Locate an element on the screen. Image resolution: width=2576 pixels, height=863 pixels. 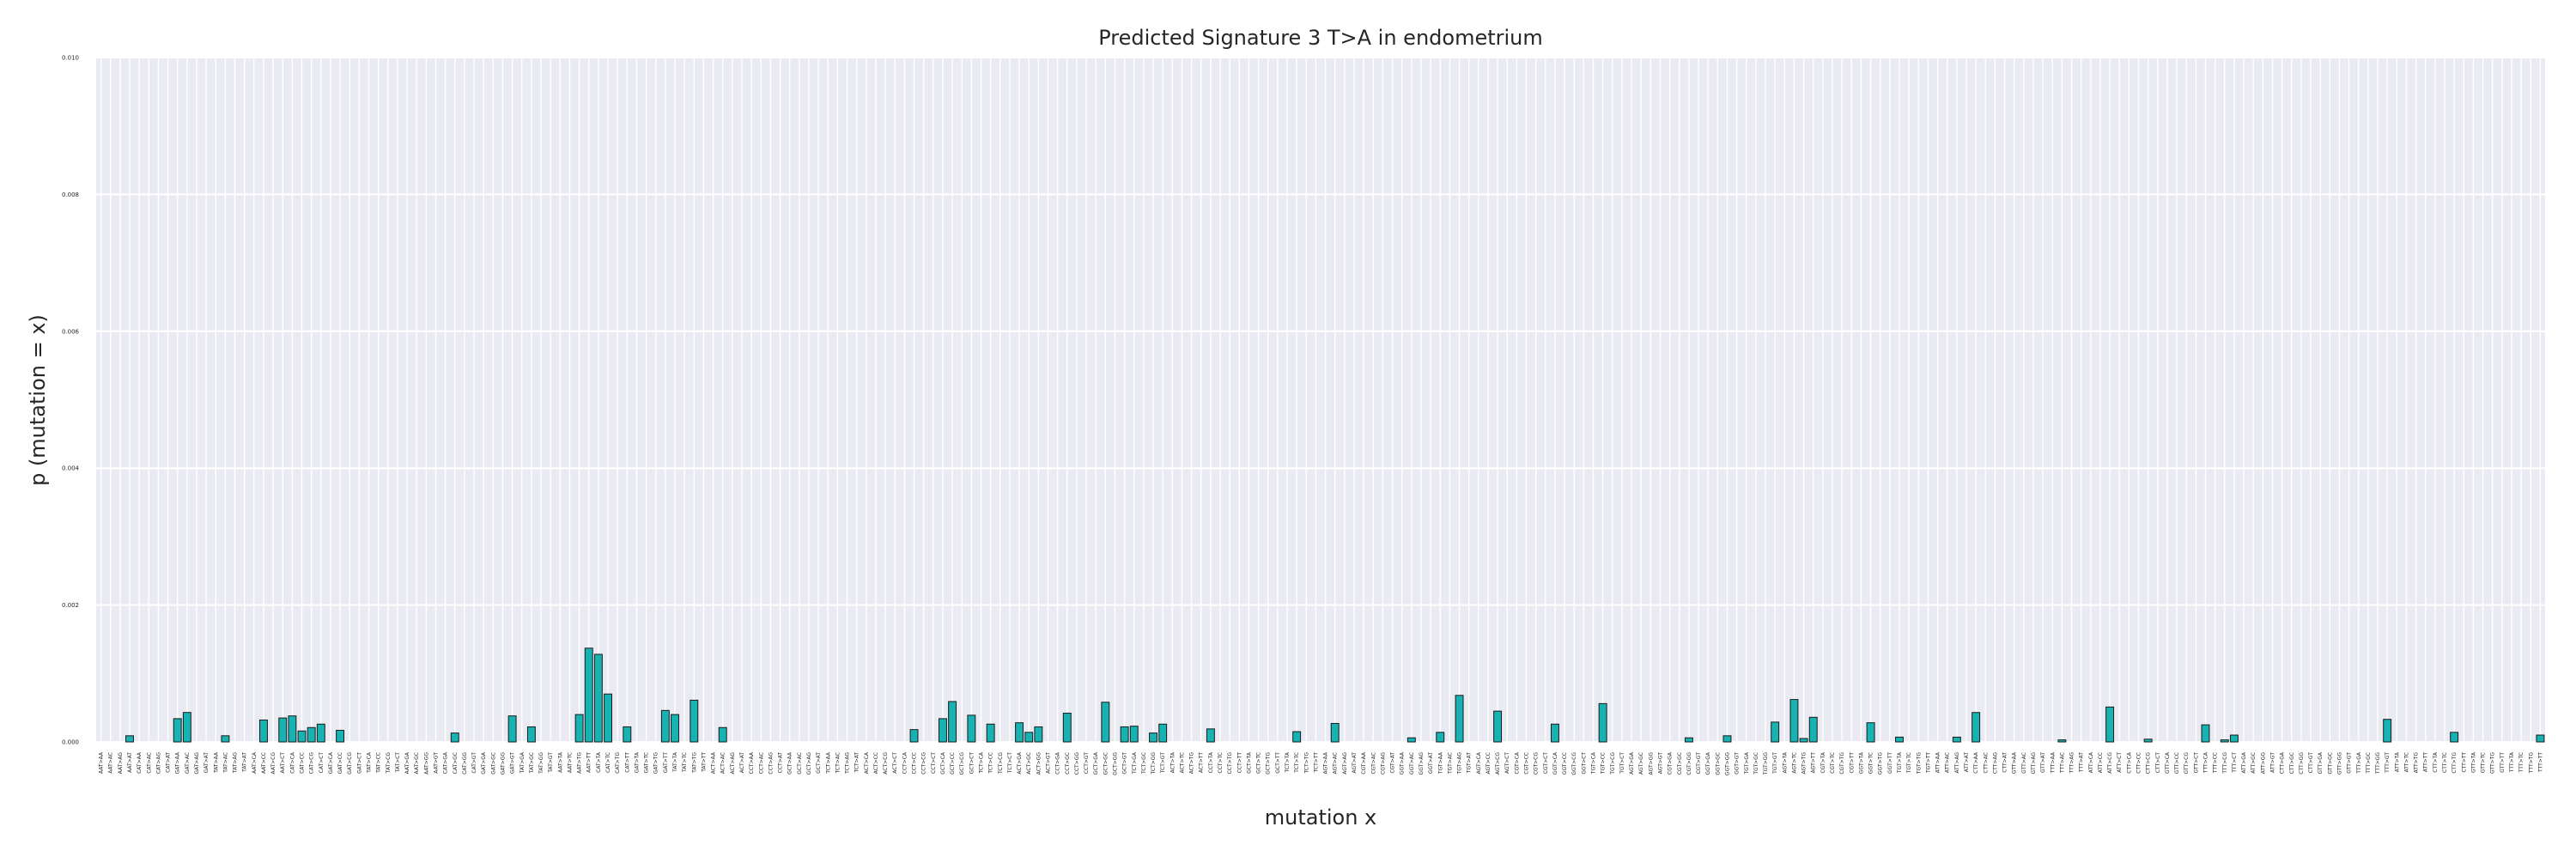
x-tick-label: ACT>TA is located at coordinates (1173, 762).